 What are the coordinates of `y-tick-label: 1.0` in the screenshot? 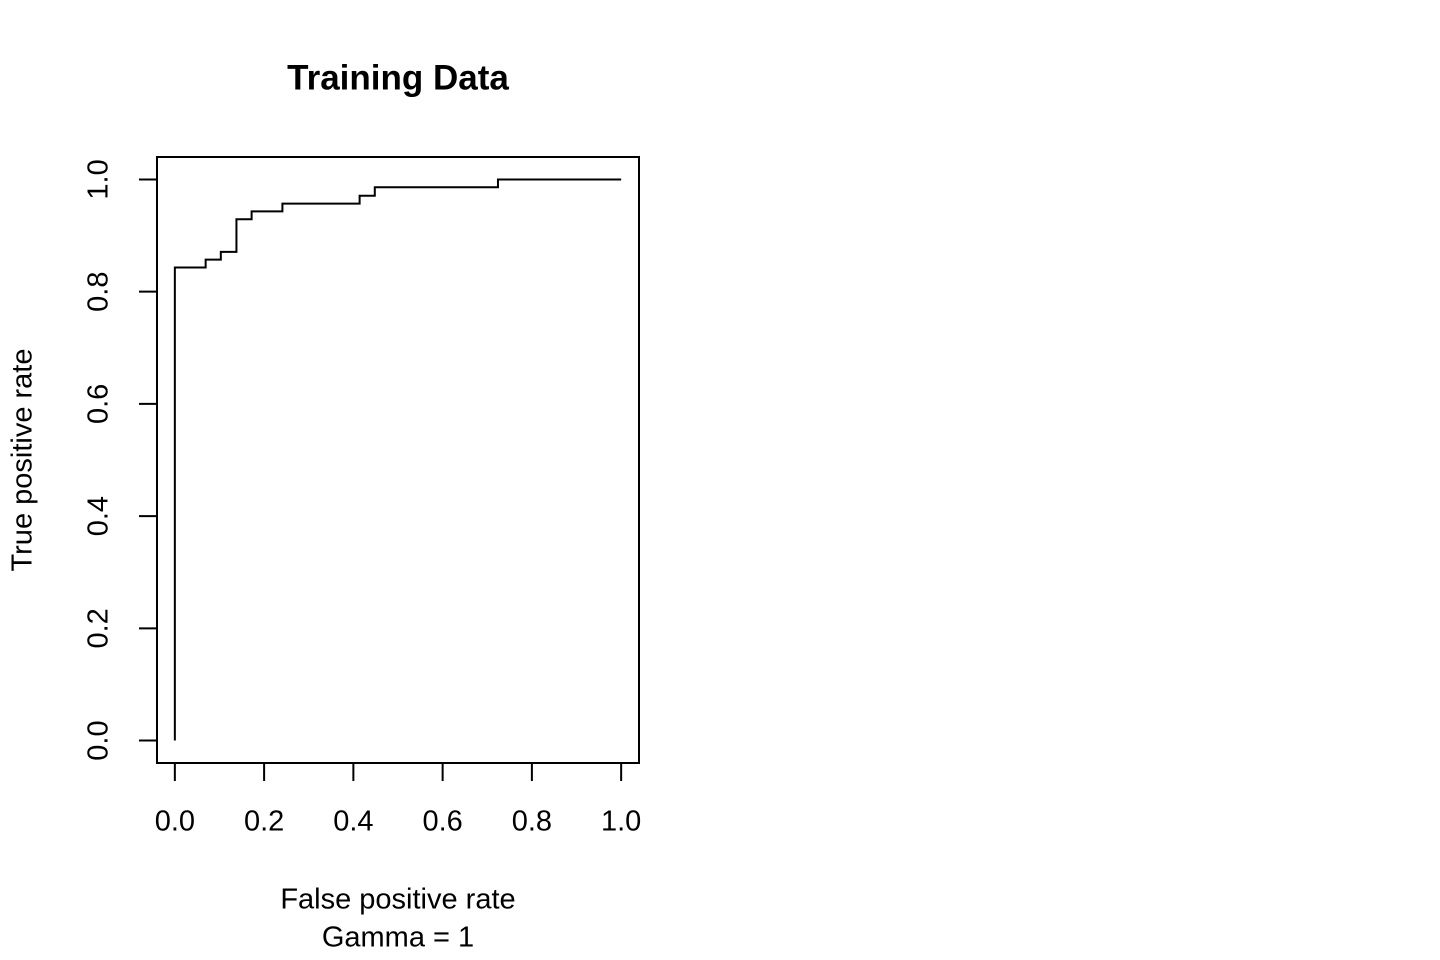 It's located at (99, 179).